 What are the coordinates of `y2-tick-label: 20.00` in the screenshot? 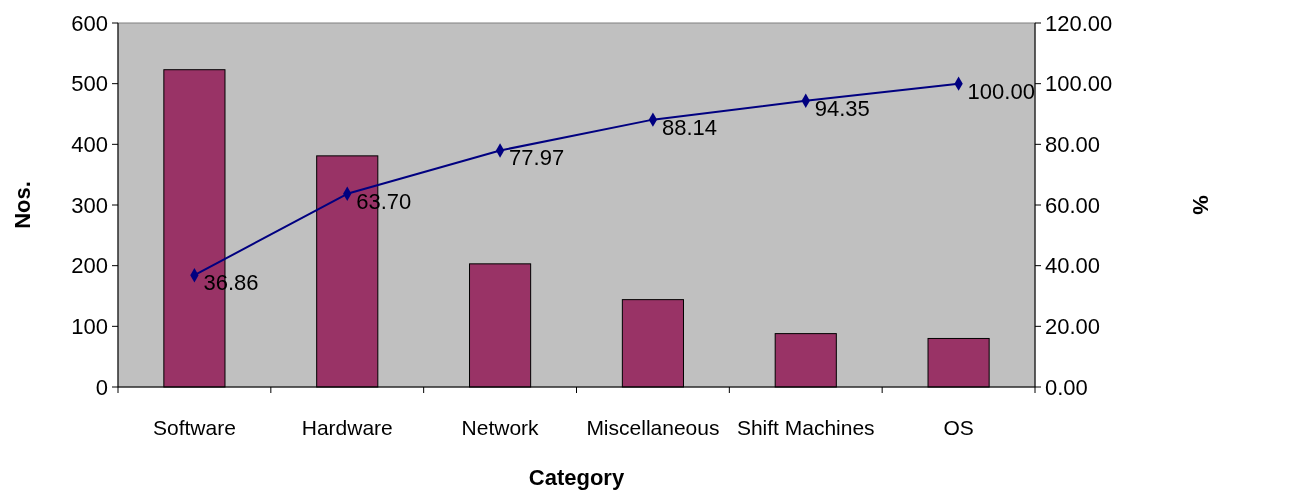 It's located at (1073, 327).